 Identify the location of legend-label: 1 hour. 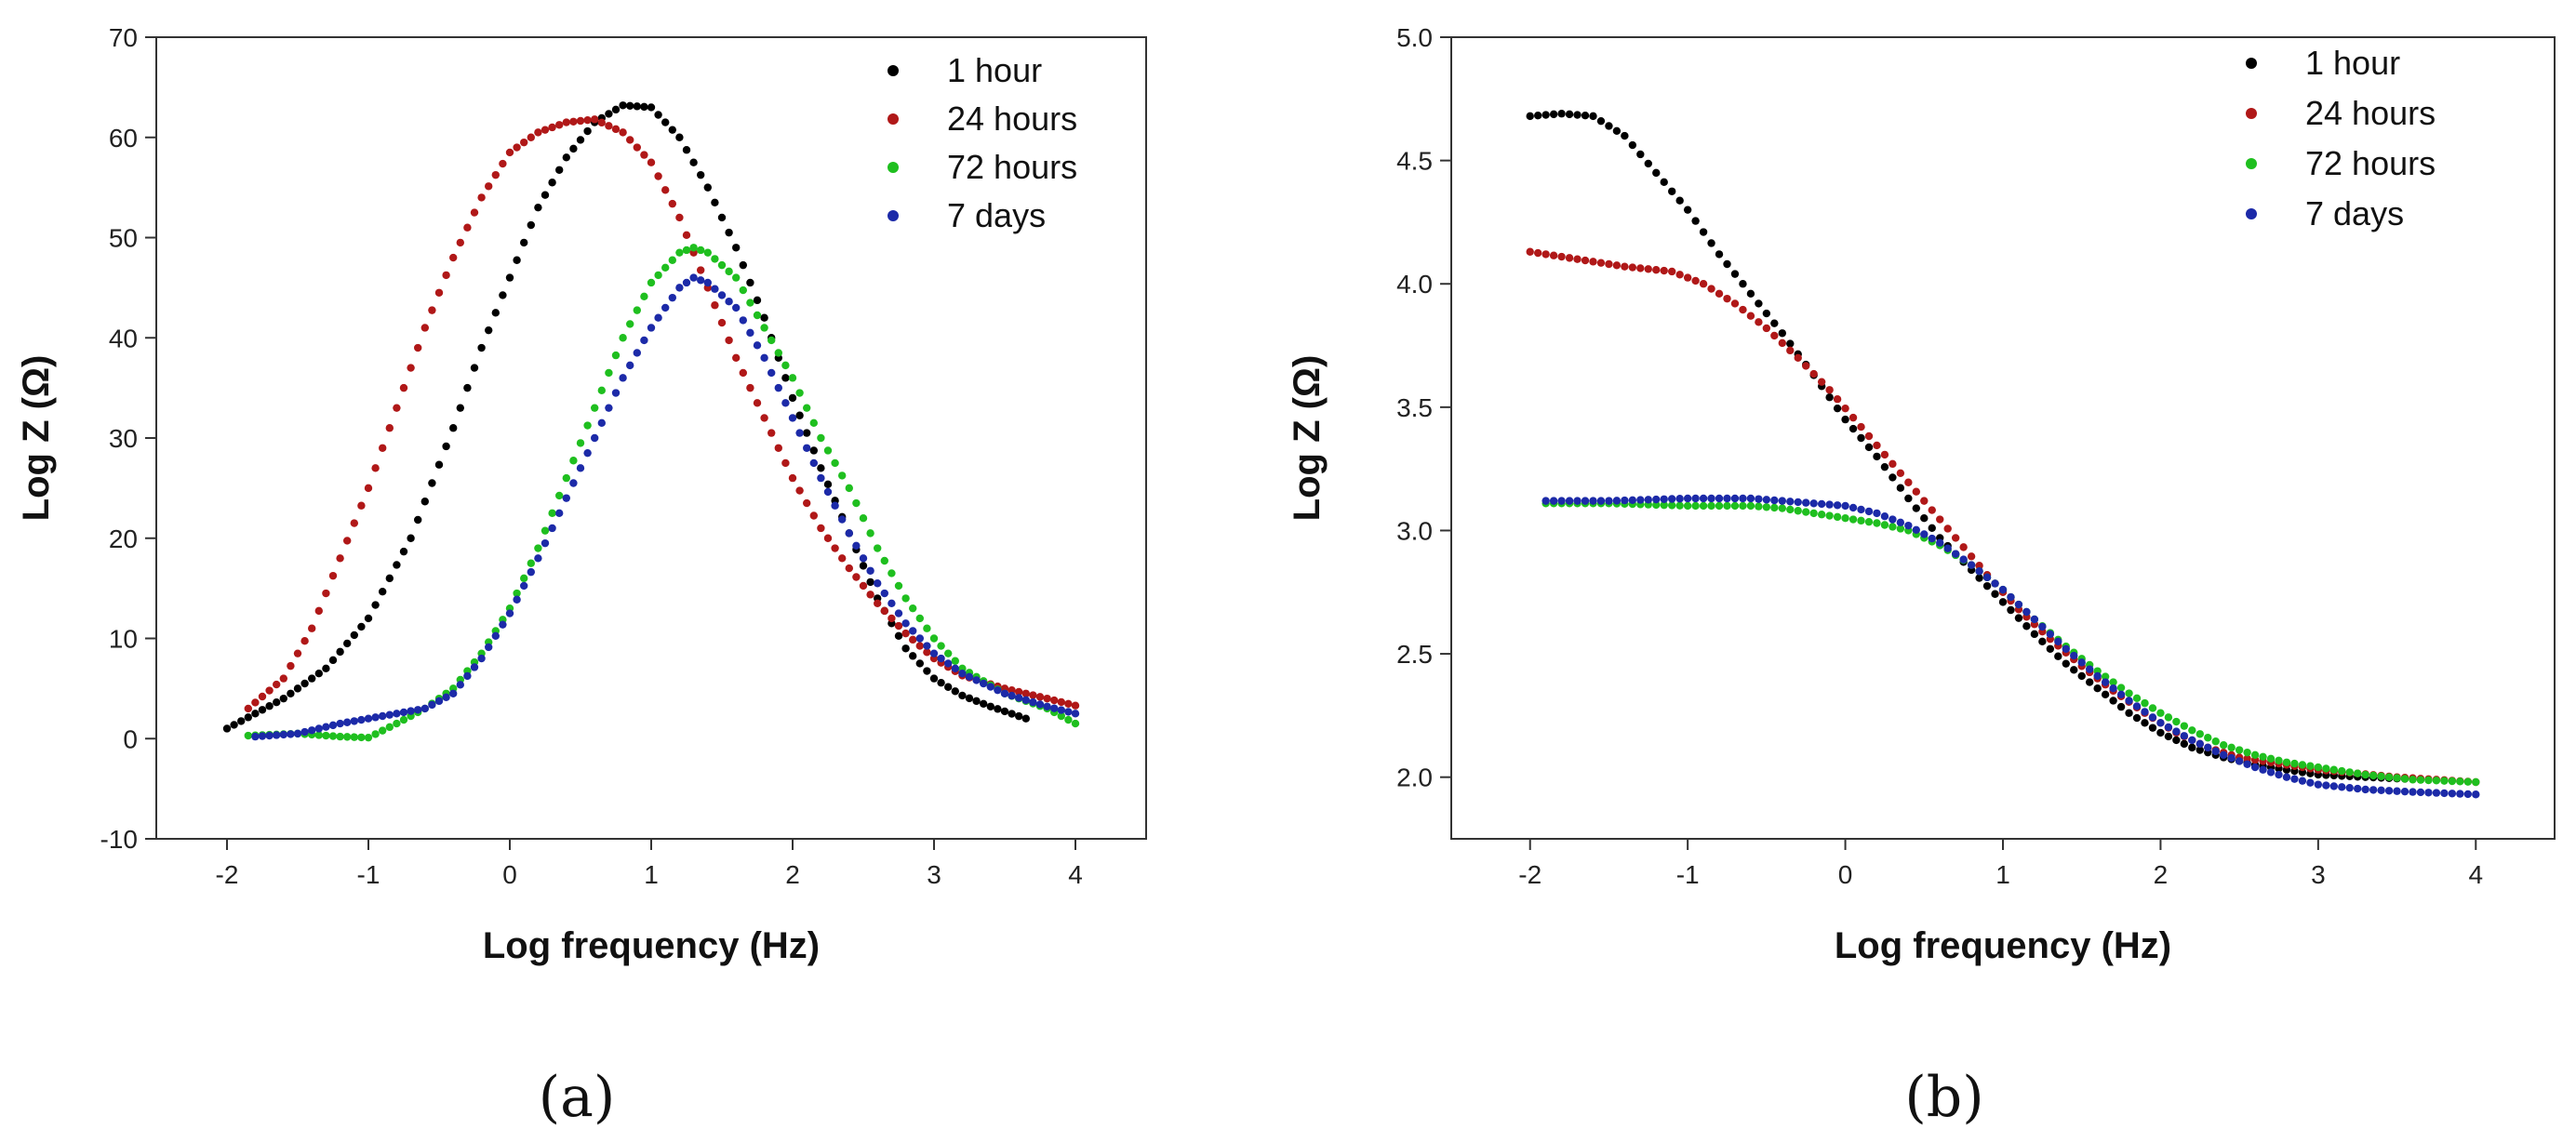
(994, 70).